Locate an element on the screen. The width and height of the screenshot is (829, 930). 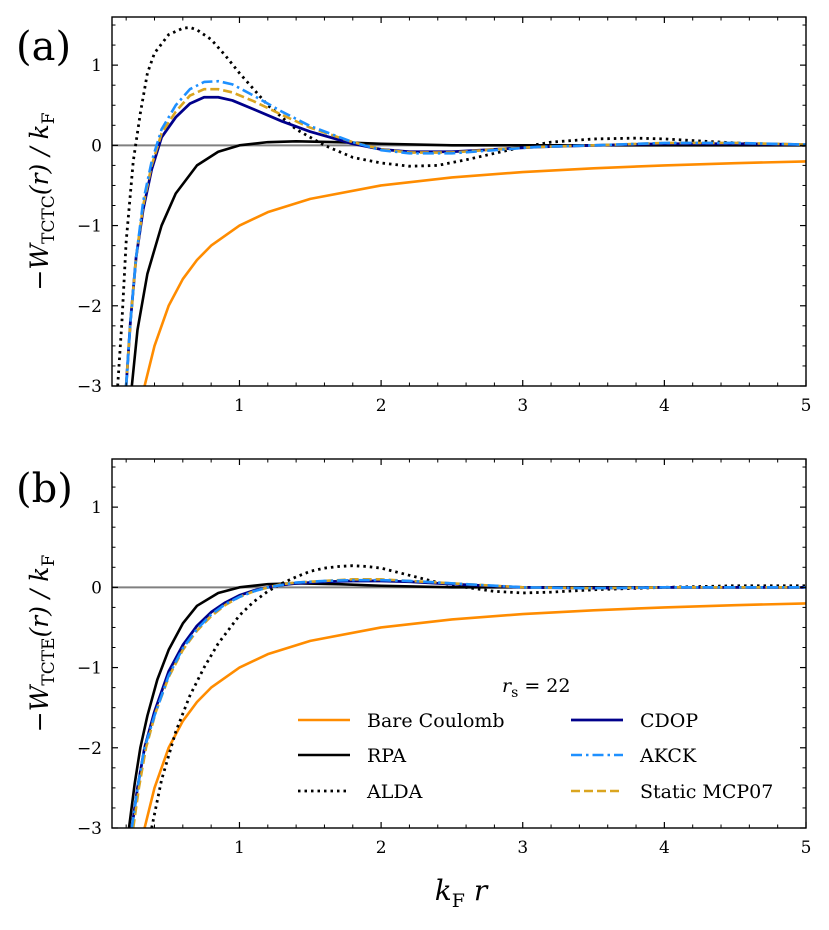
legend-label: ALDA is located at coordinates (394, 792).